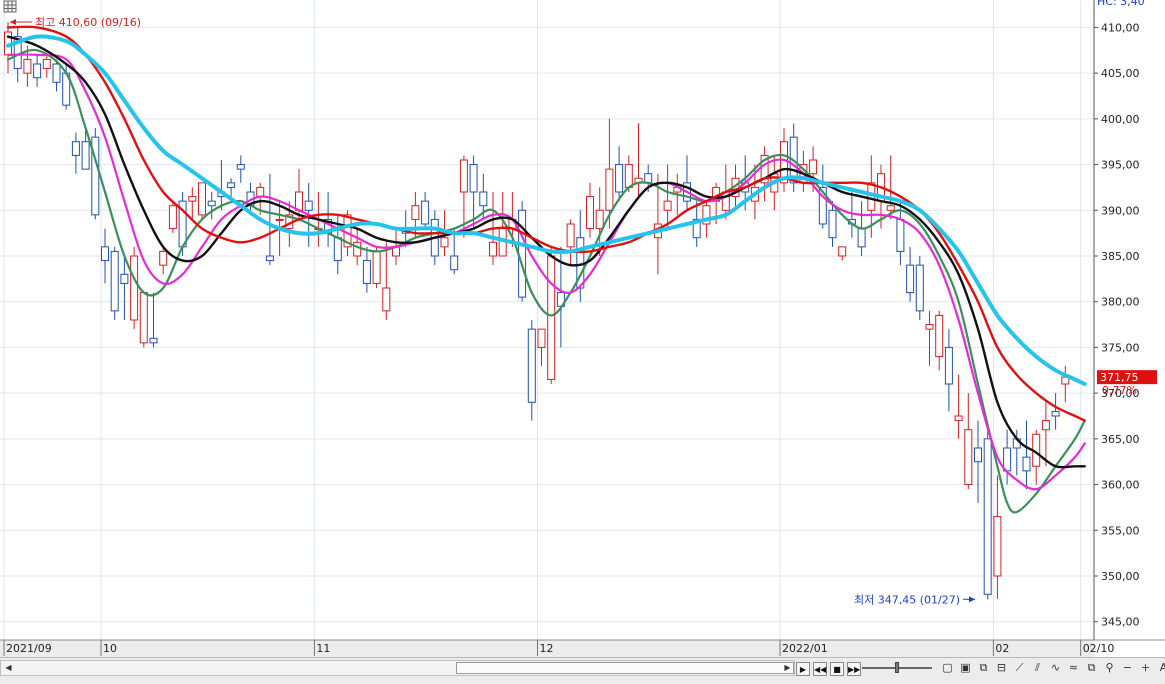 This screenshot has width=1165, height=684. I want to click on channel-line-icon: ⫽, so click(1037, 667).